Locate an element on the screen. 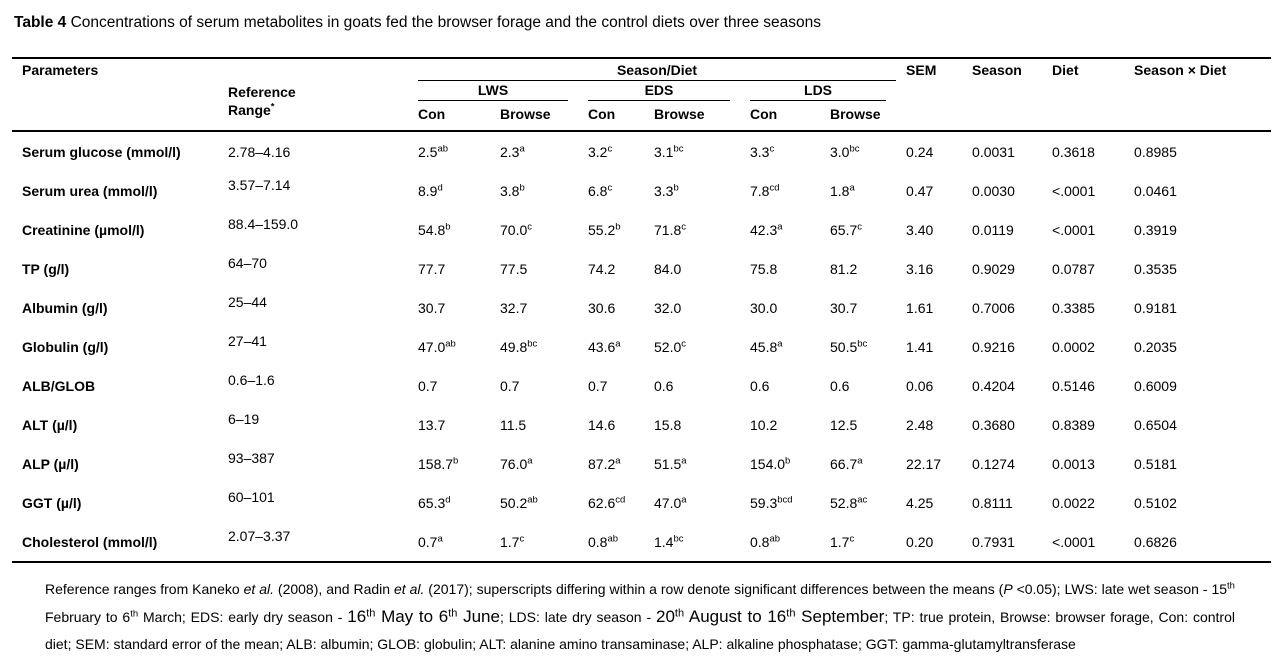 The width and height of the screenshot is (1283, 667). sem-cell: 0.47 is located at coordinates (920, 190).